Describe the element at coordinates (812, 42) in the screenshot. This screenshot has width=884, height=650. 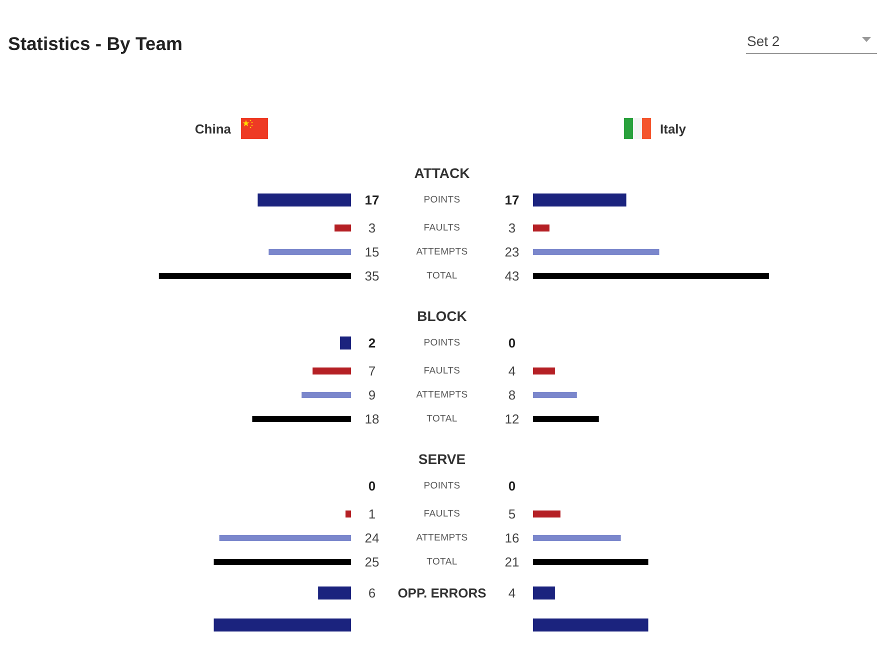
I see `dropdown-field: Set 2` at that location.